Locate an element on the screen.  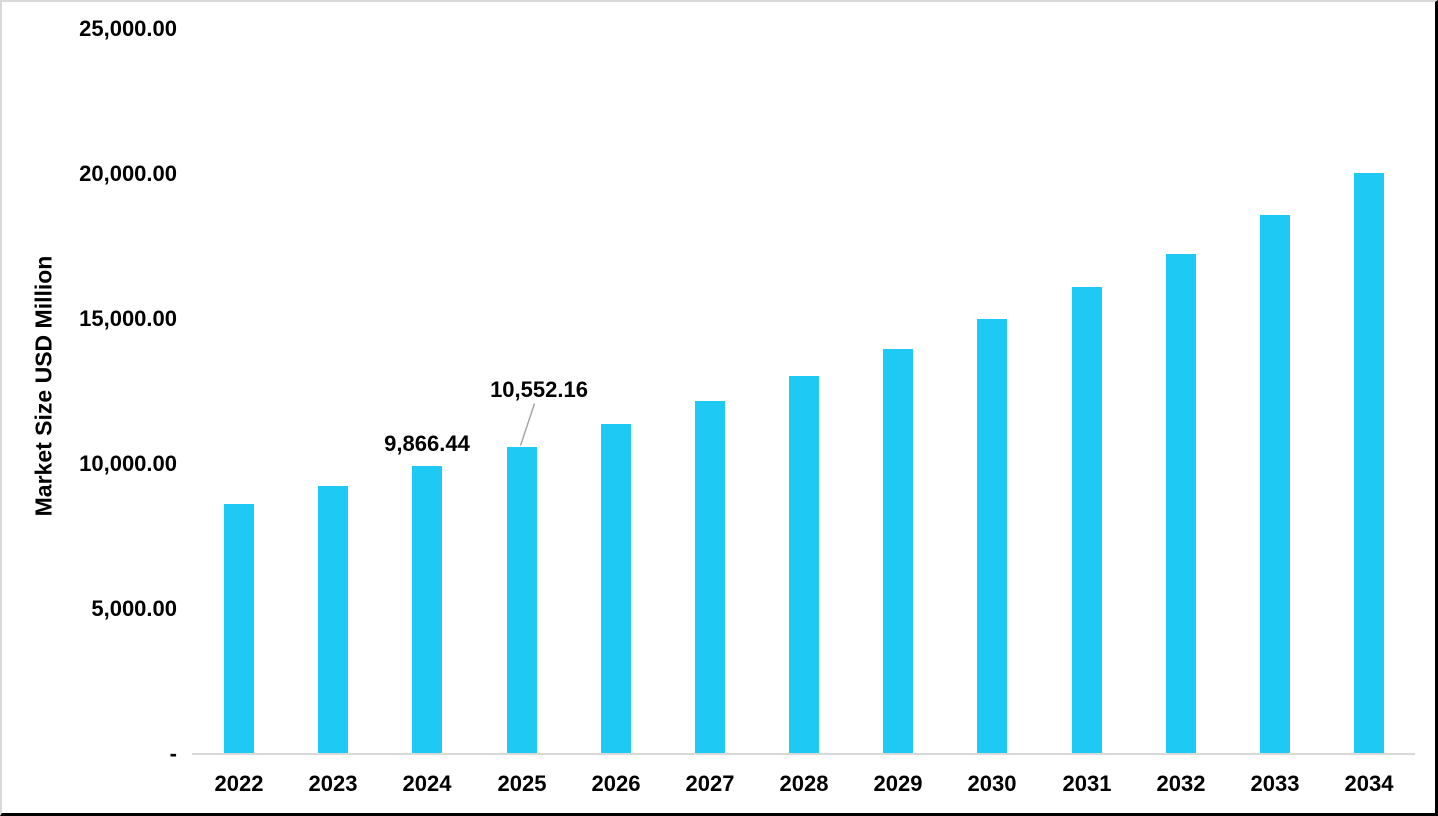
x-axis-line is located at coordinates (803, 754).